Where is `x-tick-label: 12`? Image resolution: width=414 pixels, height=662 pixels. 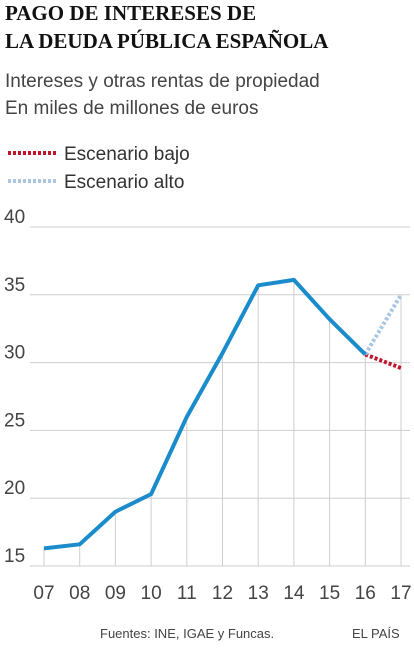
x-tick-label: 12 is located at coordinates (222, 593).